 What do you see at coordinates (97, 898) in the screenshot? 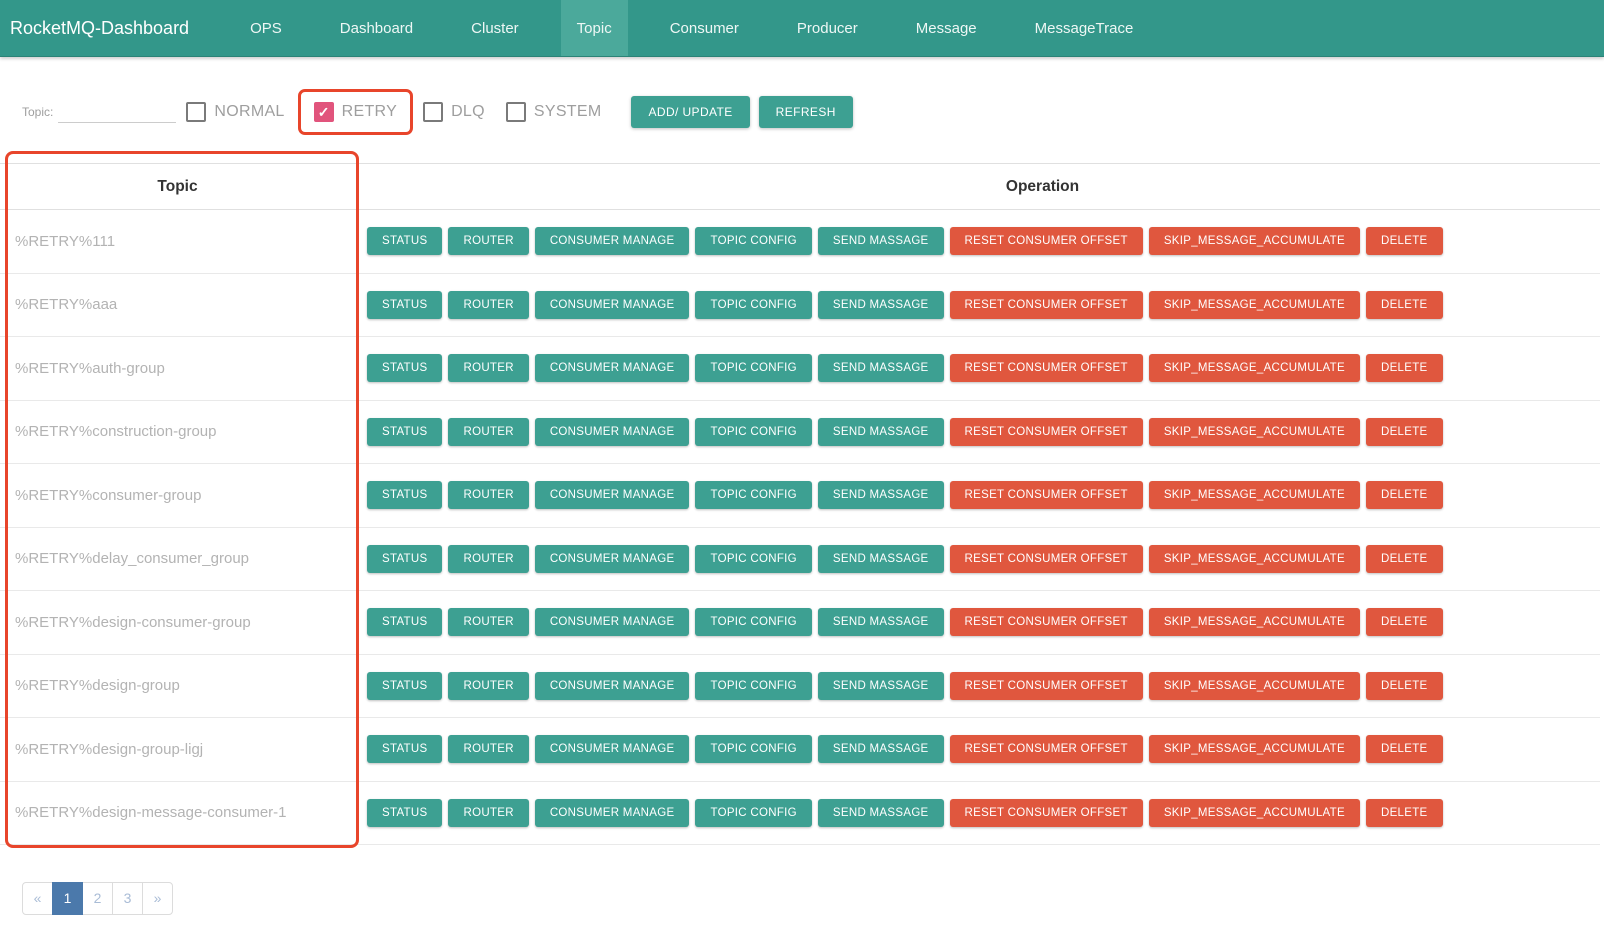
I see `pagination-page-2: 2` at bounding box center [97, 898].